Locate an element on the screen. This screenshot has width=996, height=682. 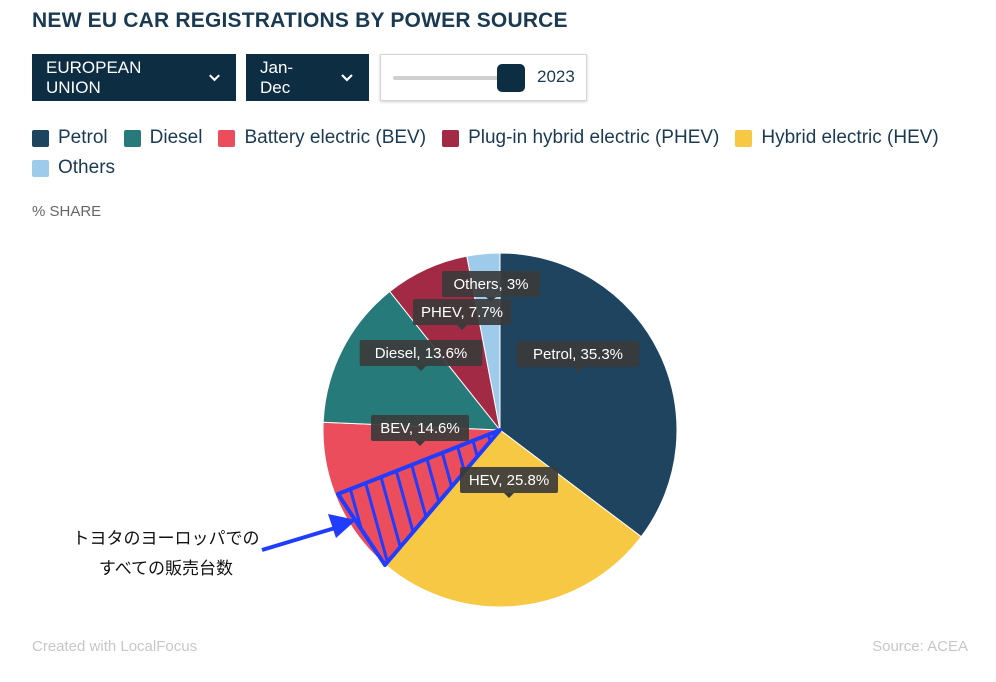
footer-credit: Created with LocalFocus is located at coordinates (115, 646).